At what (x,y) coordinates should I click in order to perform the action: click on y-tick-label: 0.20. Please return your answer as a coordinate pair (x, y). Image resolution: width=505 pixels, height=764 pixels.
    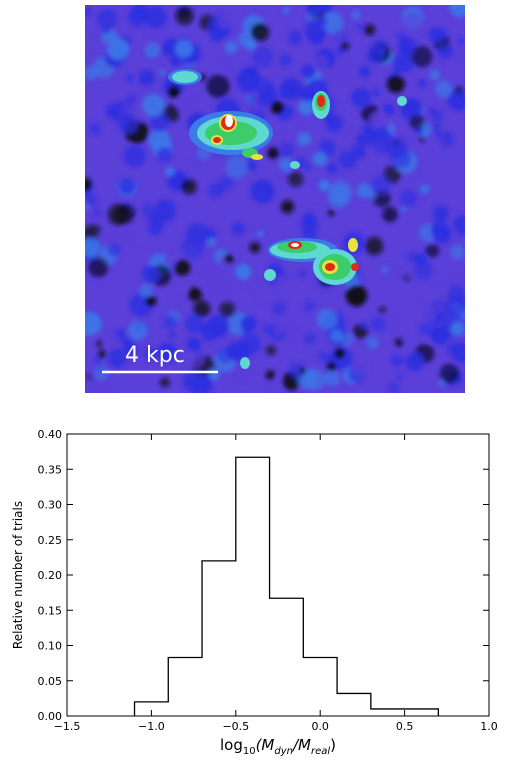
    Looking at the image, I should click on (50, 575).